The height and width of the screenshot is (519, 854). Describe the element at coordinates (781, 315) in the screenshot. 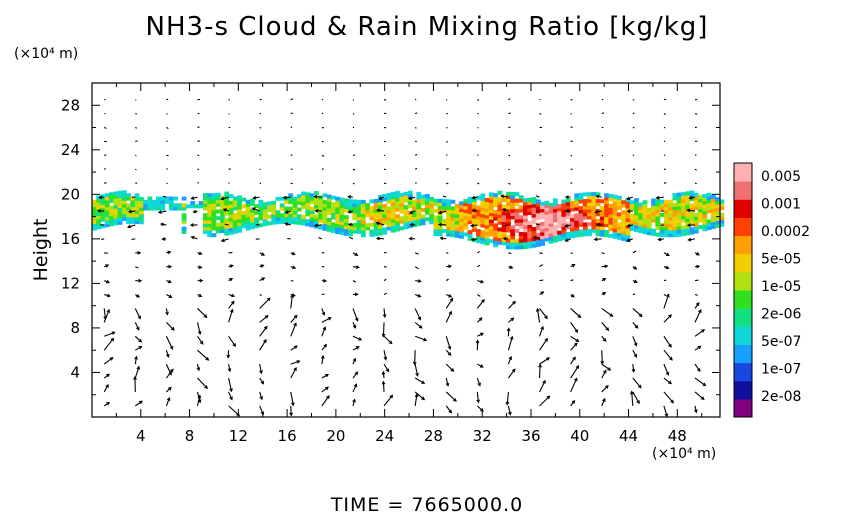

I see `colorbar-label: 2e-06` at that location.